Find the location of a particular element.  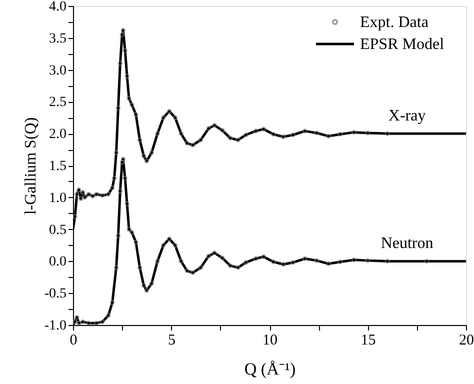

x-tick-label: 20 is located at coordinates (466, 340).